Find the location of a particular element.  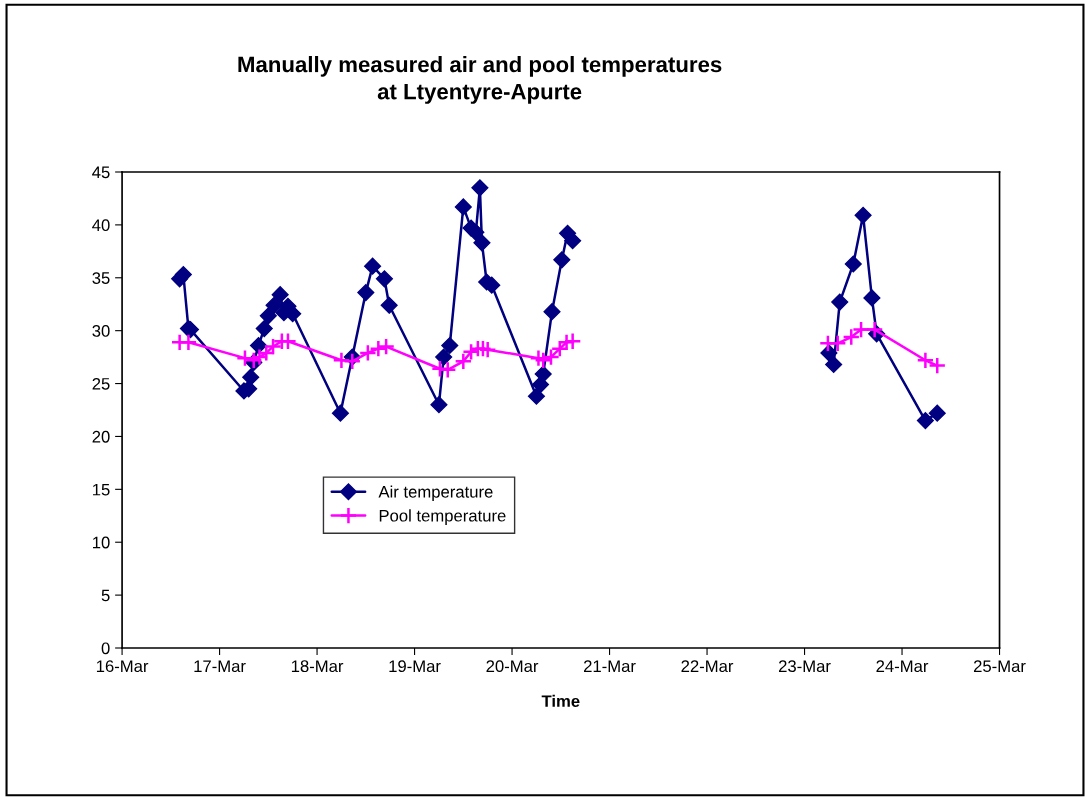

x-tick-label: 21-Mar is located at coordinates (610, 666).